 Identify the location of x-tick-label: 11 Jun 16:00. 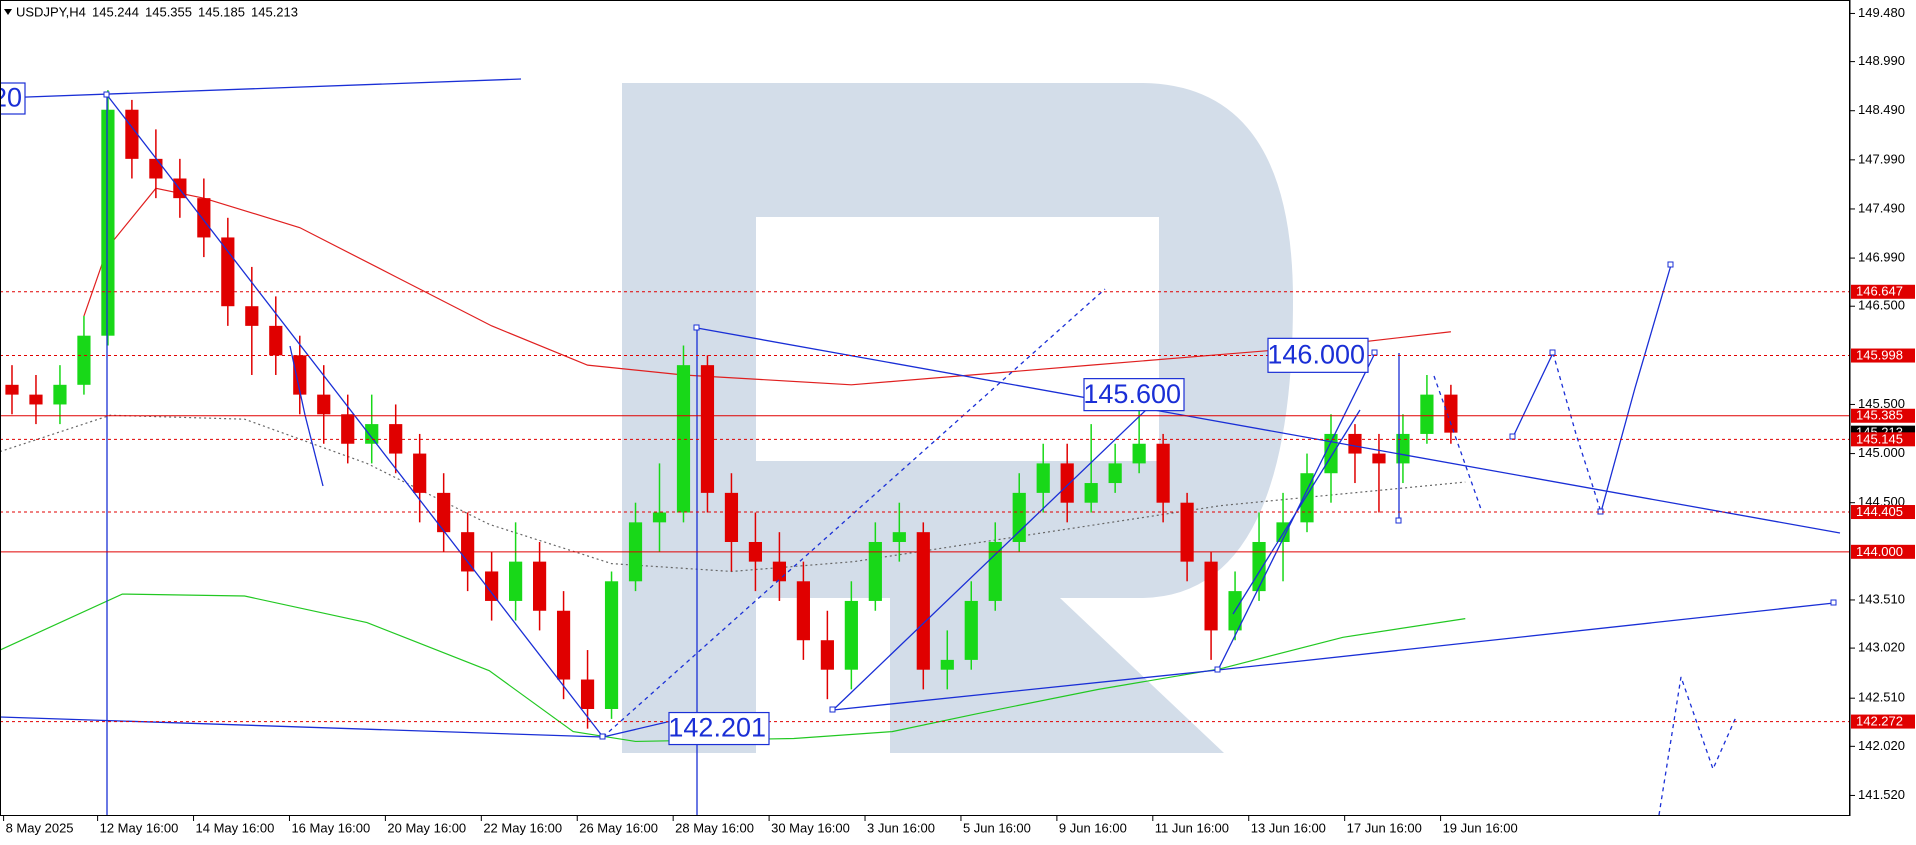
(1192, 827).